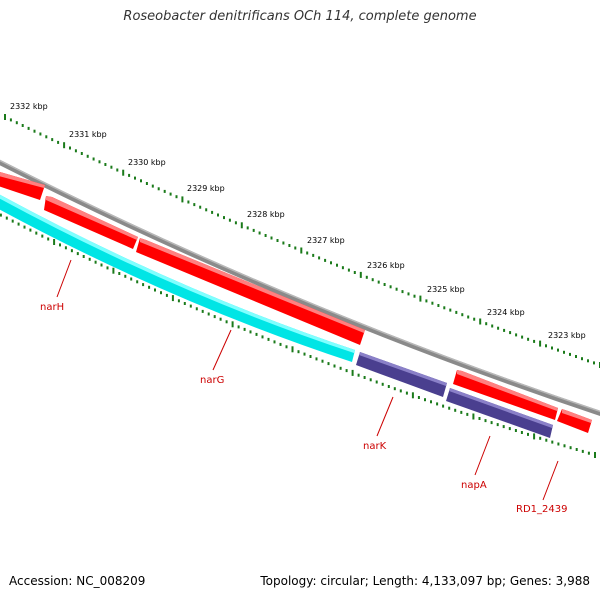 Image resolution: width=600 pixels, height=600 pixels. Describe the element at coordinates (541, 509) in the screenshot. I see `gene-label-RD1_2439: RD1_2439` at that location.